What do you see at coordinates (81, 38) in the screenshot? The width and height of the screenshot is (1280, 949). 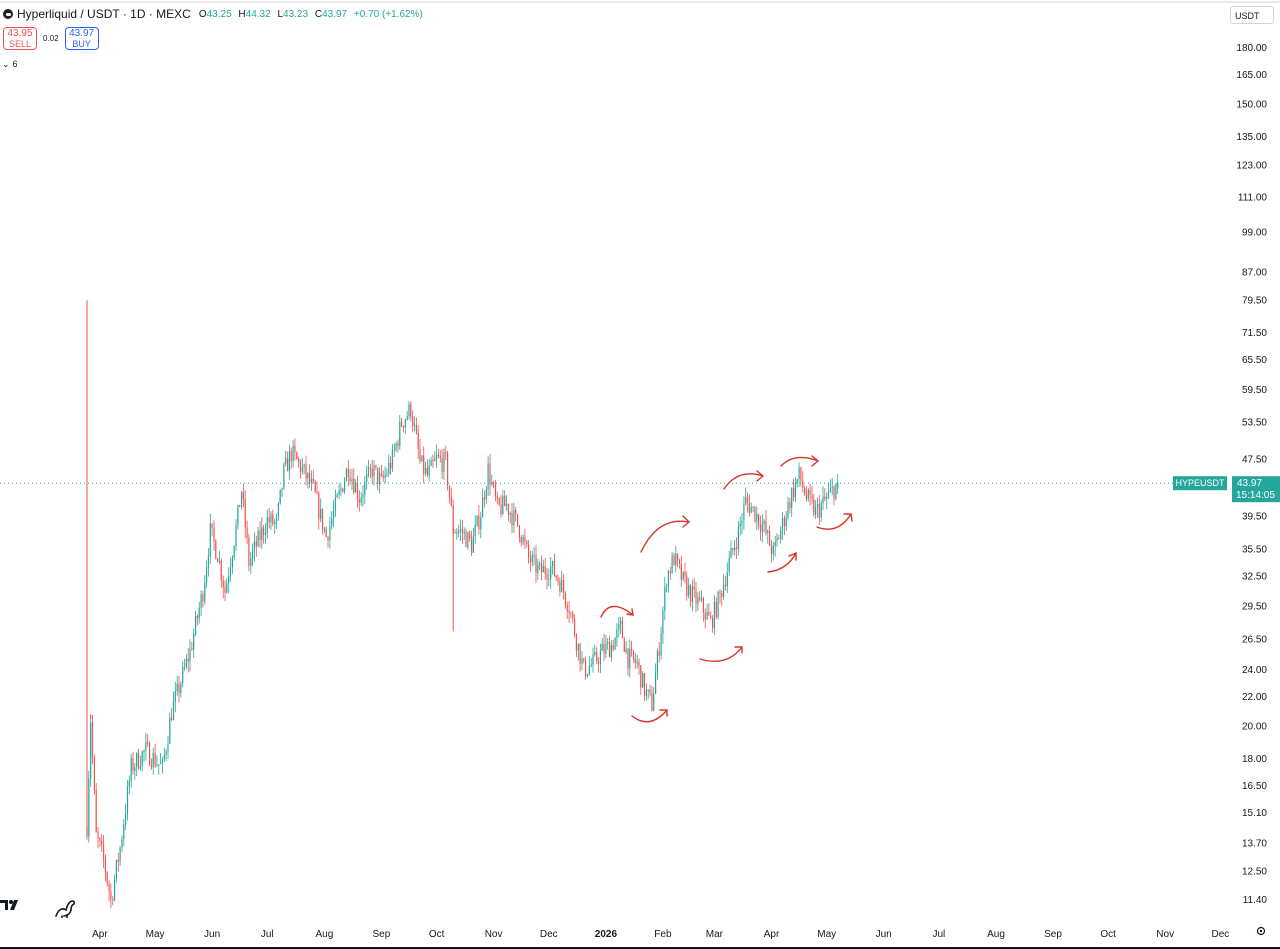 I see `buy-button: 43.97 BUY` at bounding box center [81, 38].